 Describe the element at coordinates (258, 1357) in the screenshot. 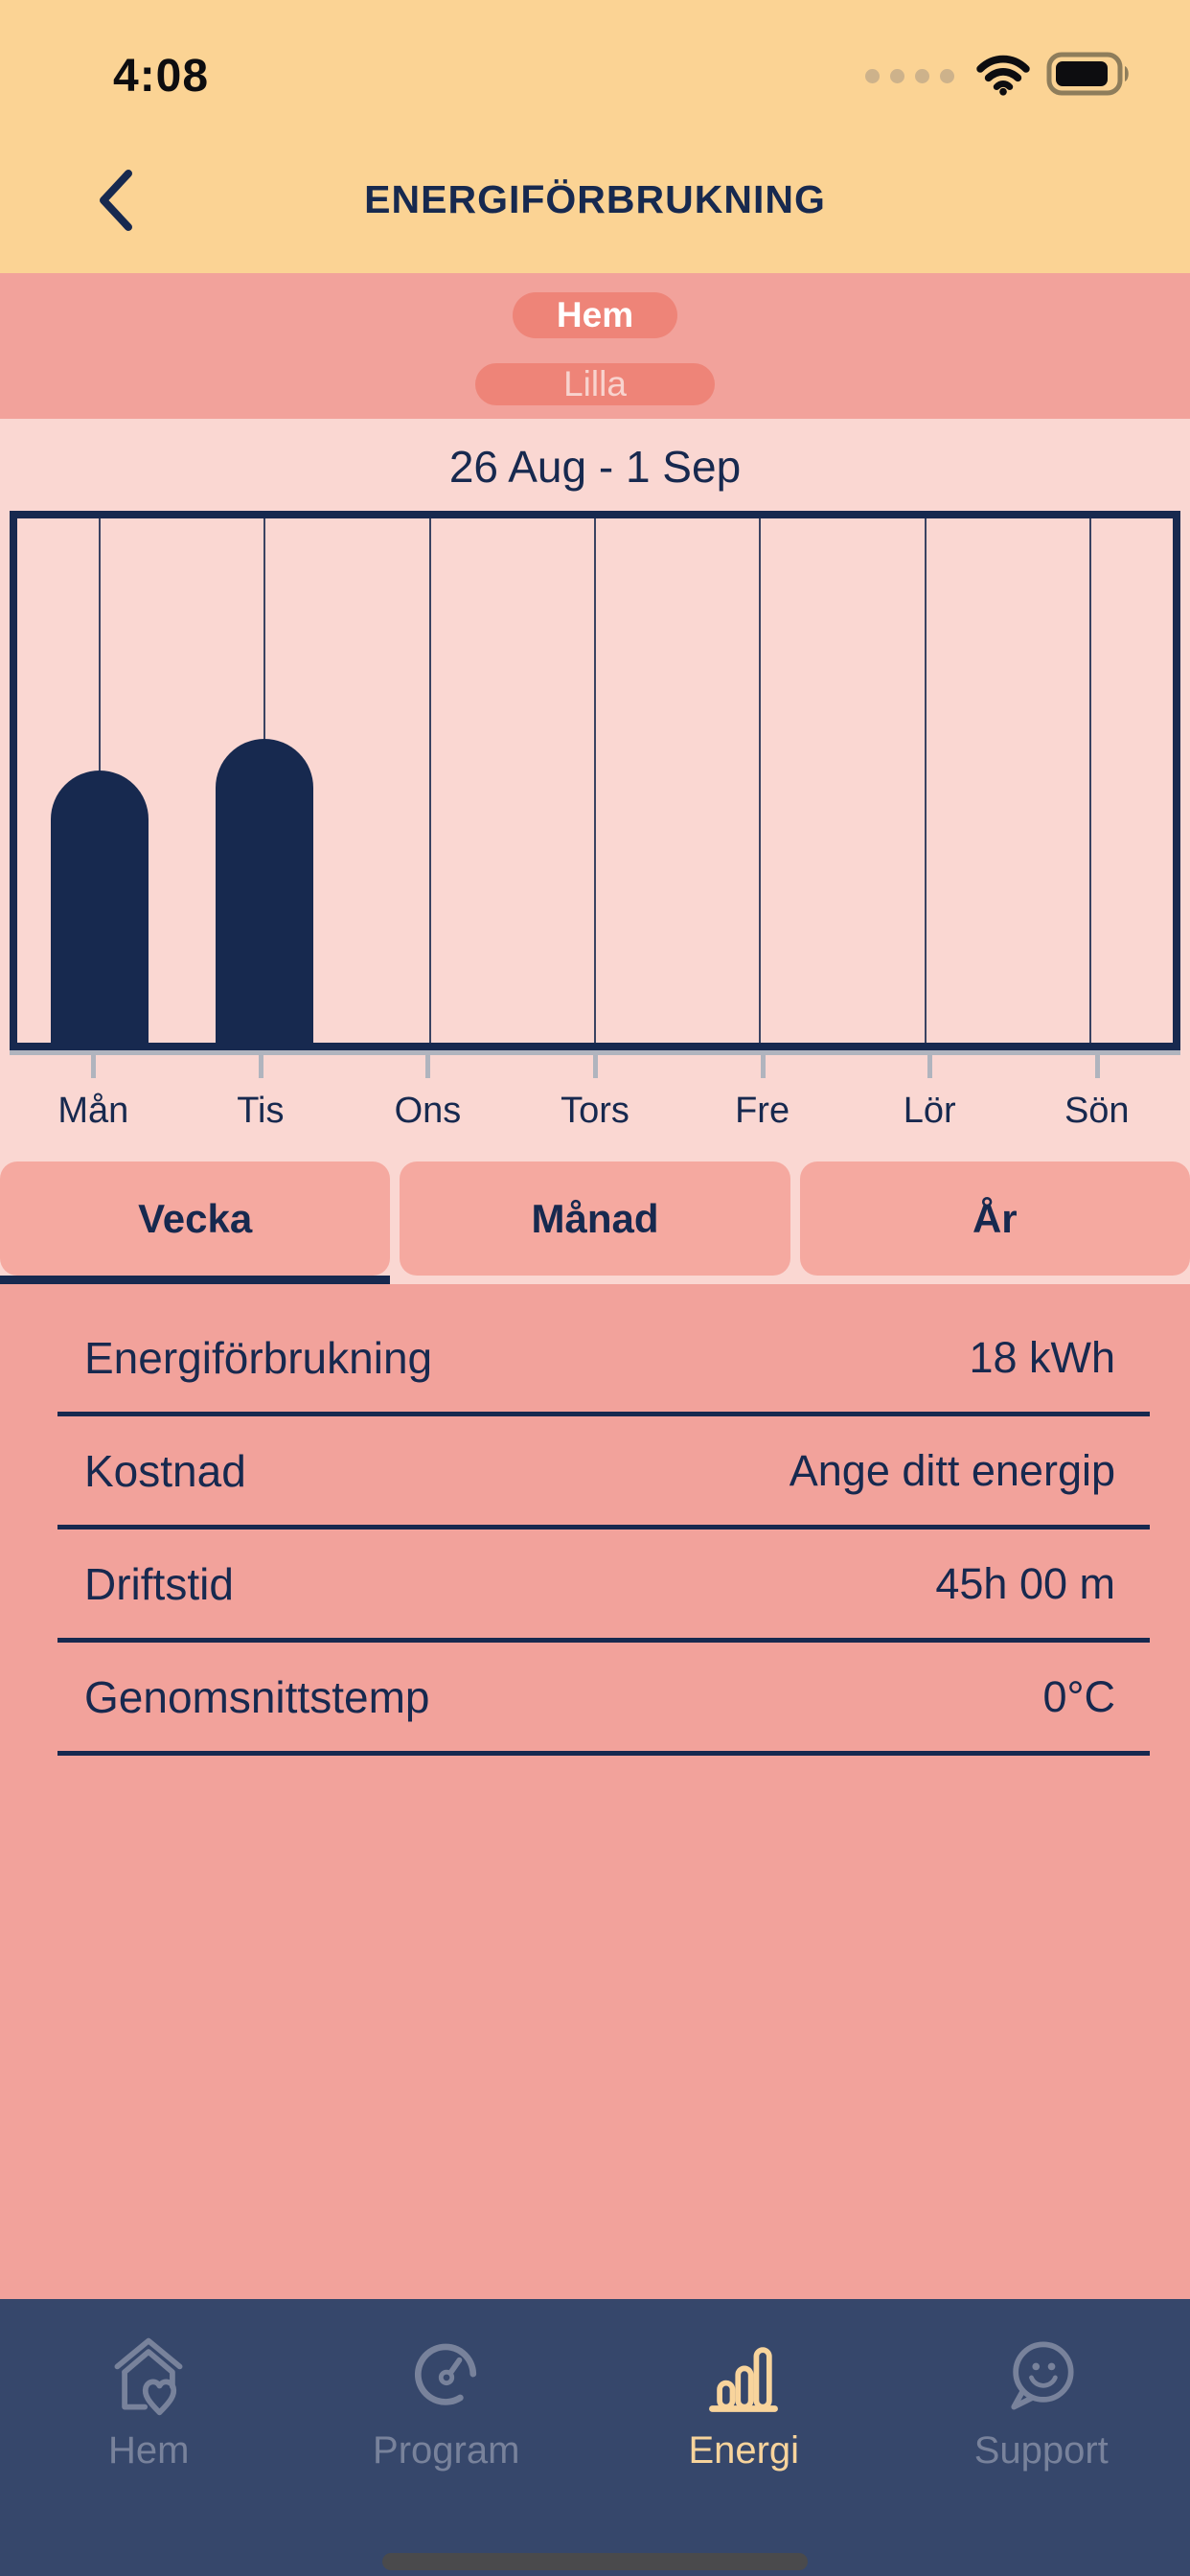

I see `stat-label: Energiförbrukning` at that location.